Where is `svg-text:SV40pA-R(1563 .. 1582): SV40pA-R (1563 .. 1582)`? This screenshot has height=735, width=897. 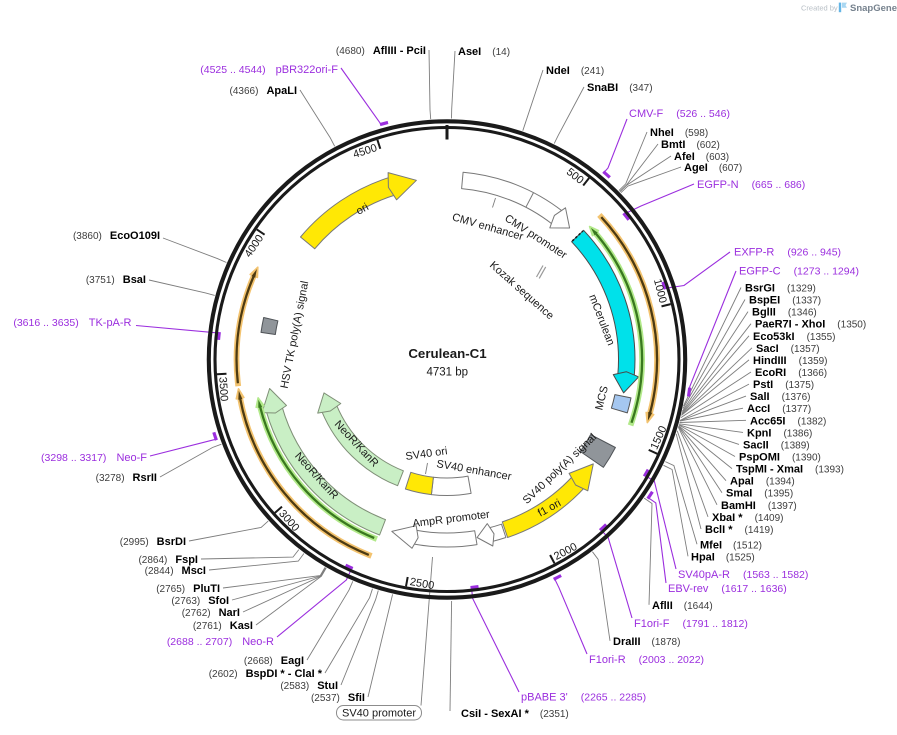 svg-text:SV40pA-R(1563 .. 1582): SV40pA-R (1563 .. 1582) is located at coordinates (743, 575).